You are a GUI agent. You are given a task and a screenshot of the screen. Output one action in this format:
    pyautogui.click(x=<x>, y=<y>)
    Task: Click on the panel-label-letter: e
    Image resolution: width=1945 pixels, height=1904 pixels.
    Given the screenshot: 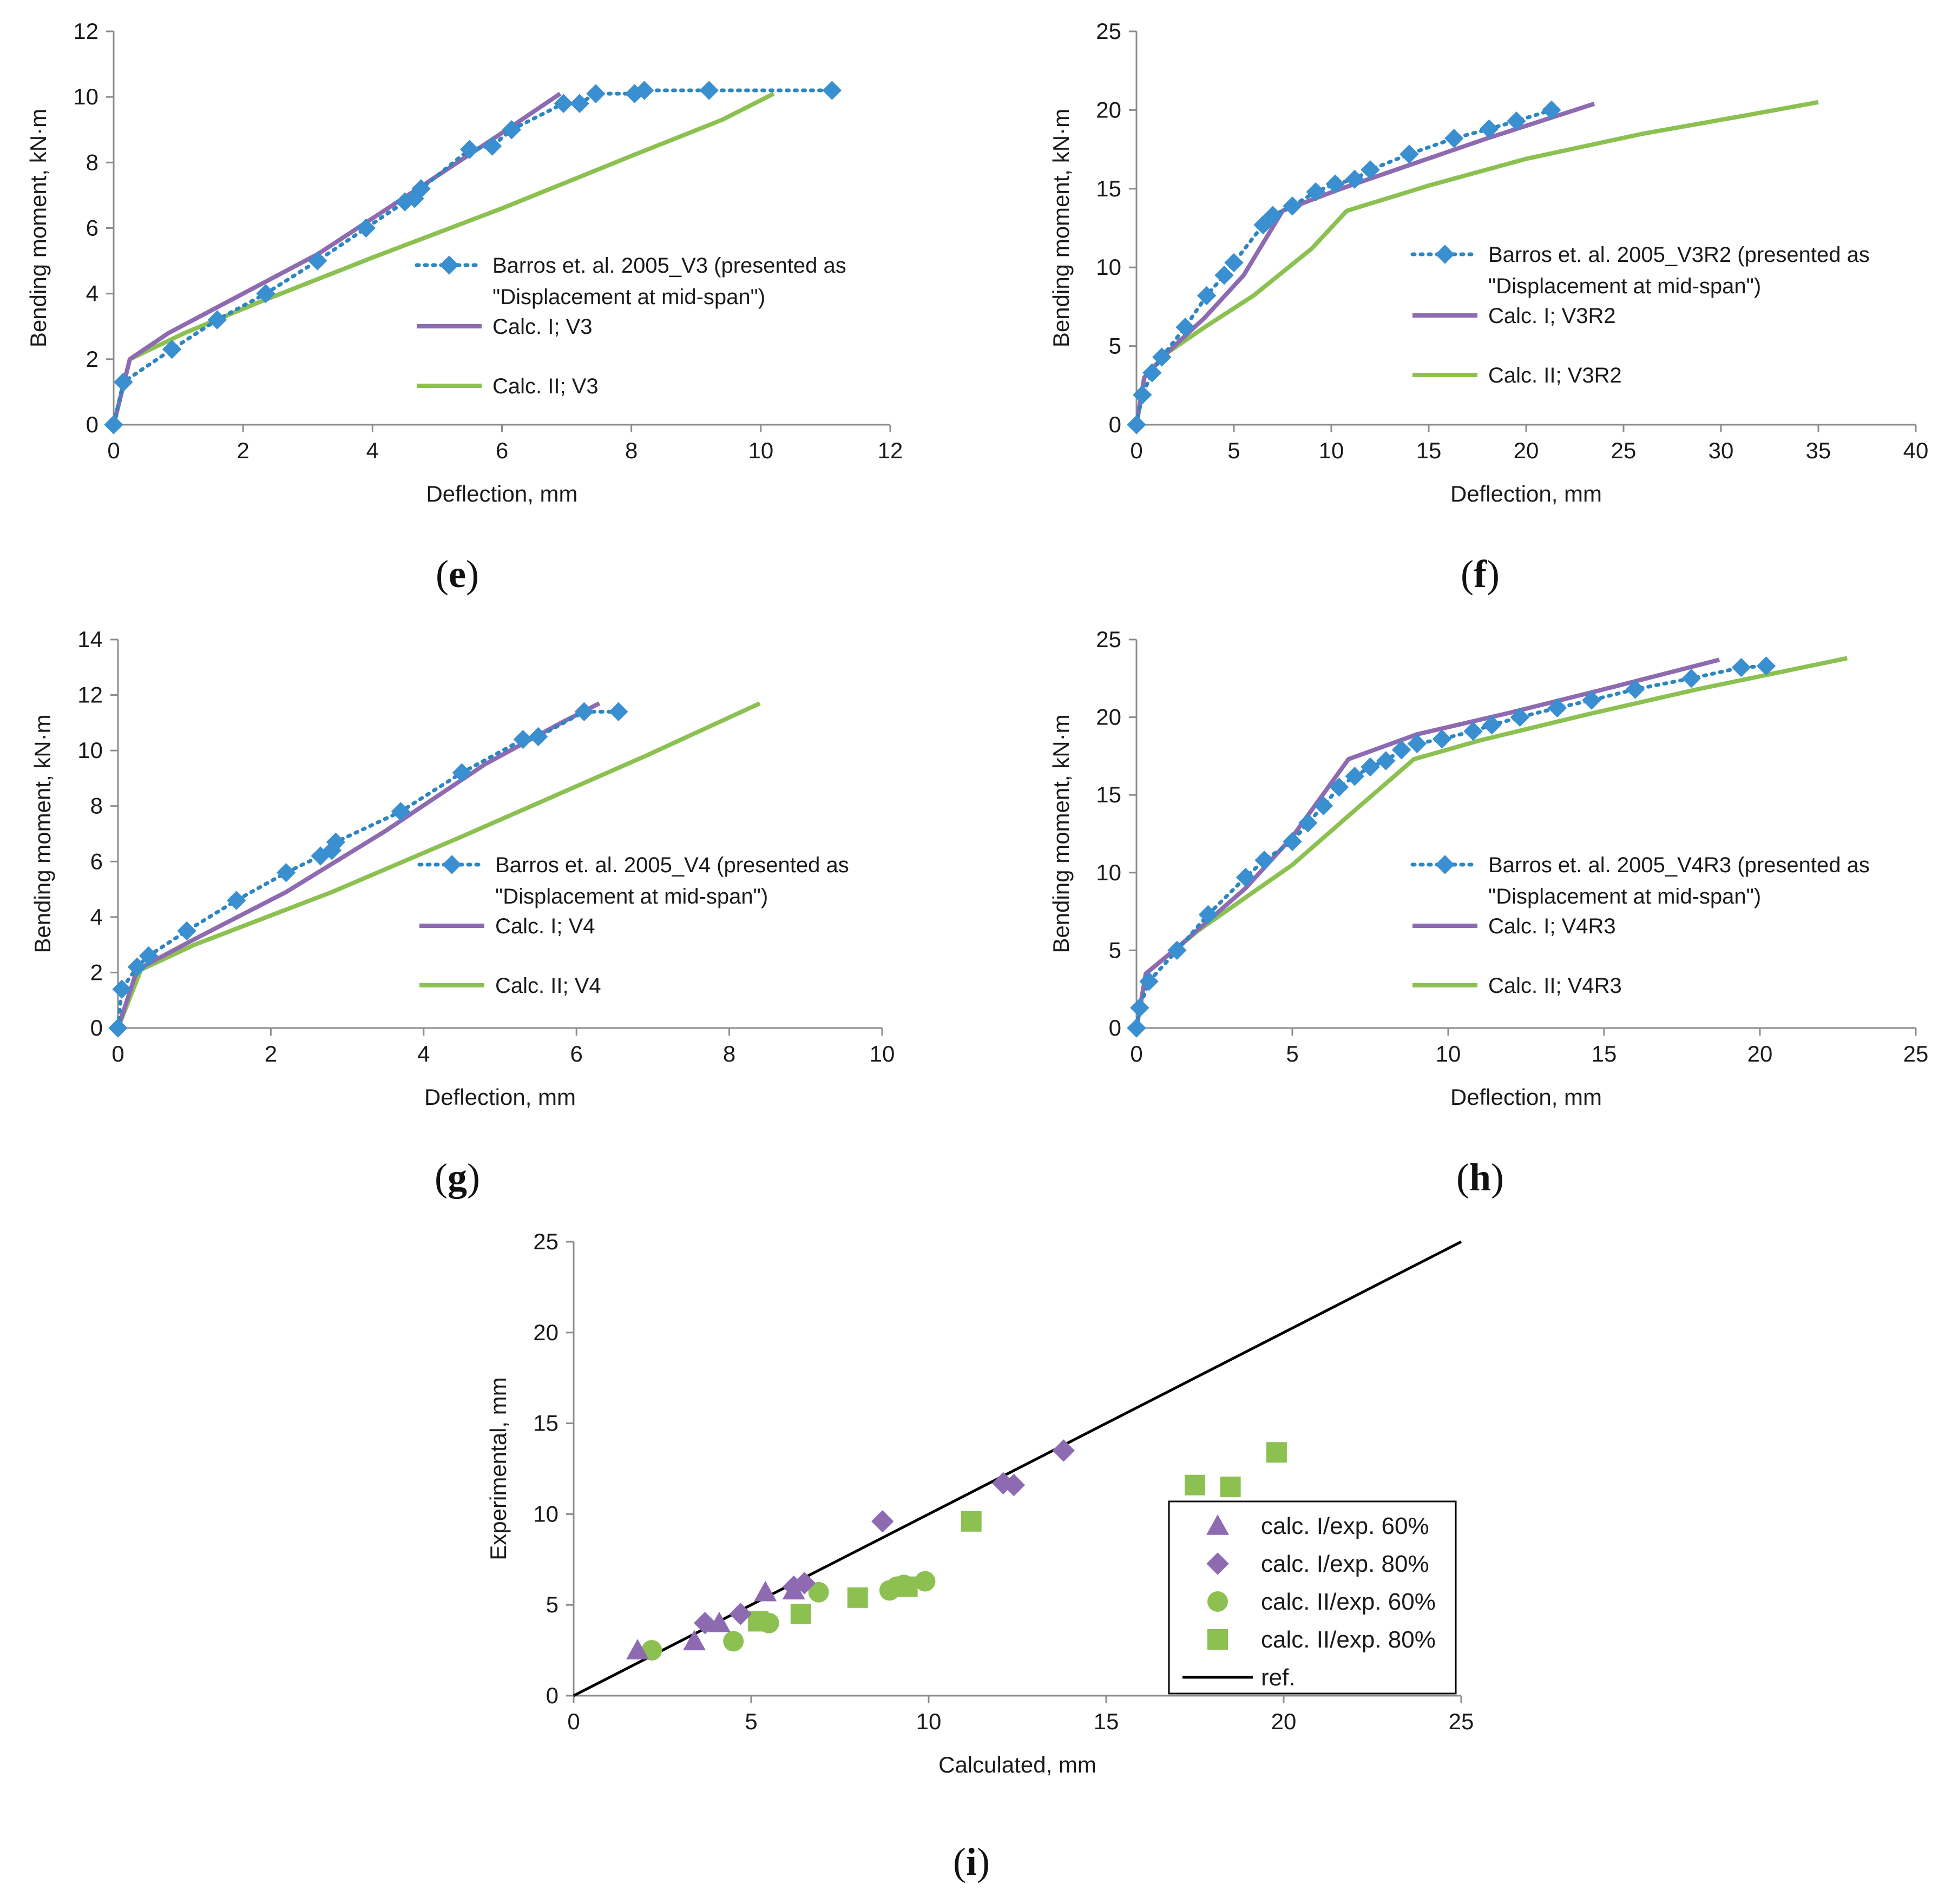 What is the action you would take?
    pyautogui.click(x=457, y=574)
    